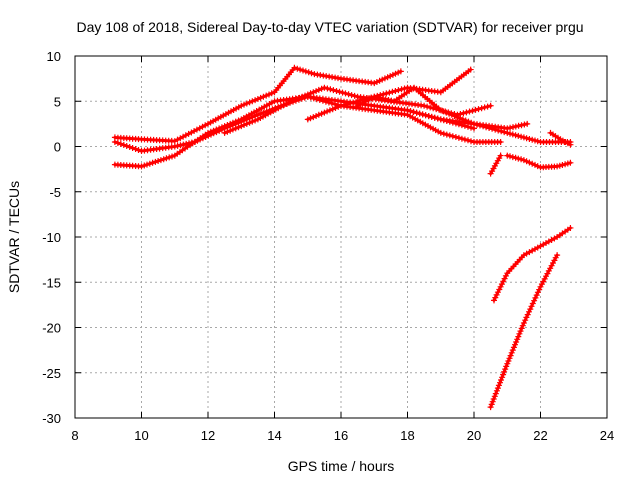 The image size is (640, 480). Describe the element at coordinates (57, 147) in the screenshot. I see `y-tick-label: 0` at that location.